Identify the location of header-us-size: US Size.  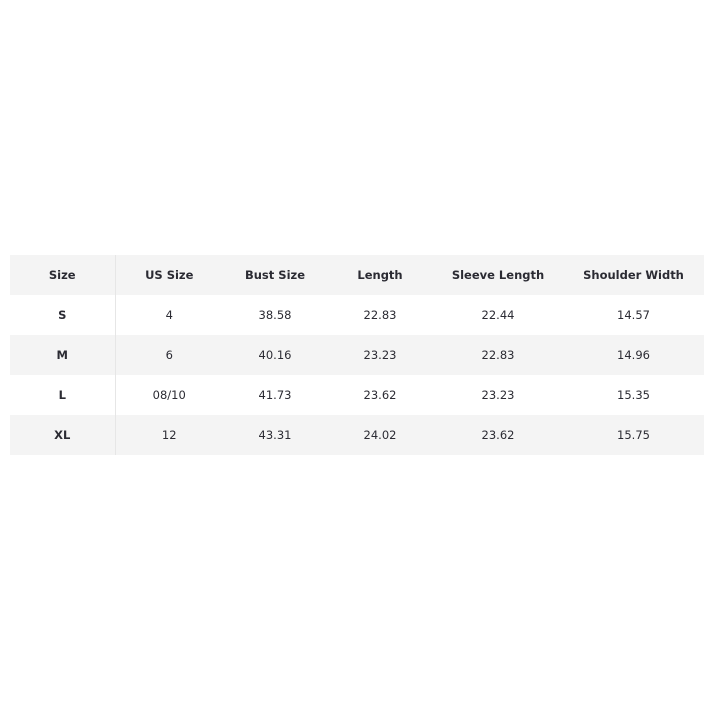
(169, 275).